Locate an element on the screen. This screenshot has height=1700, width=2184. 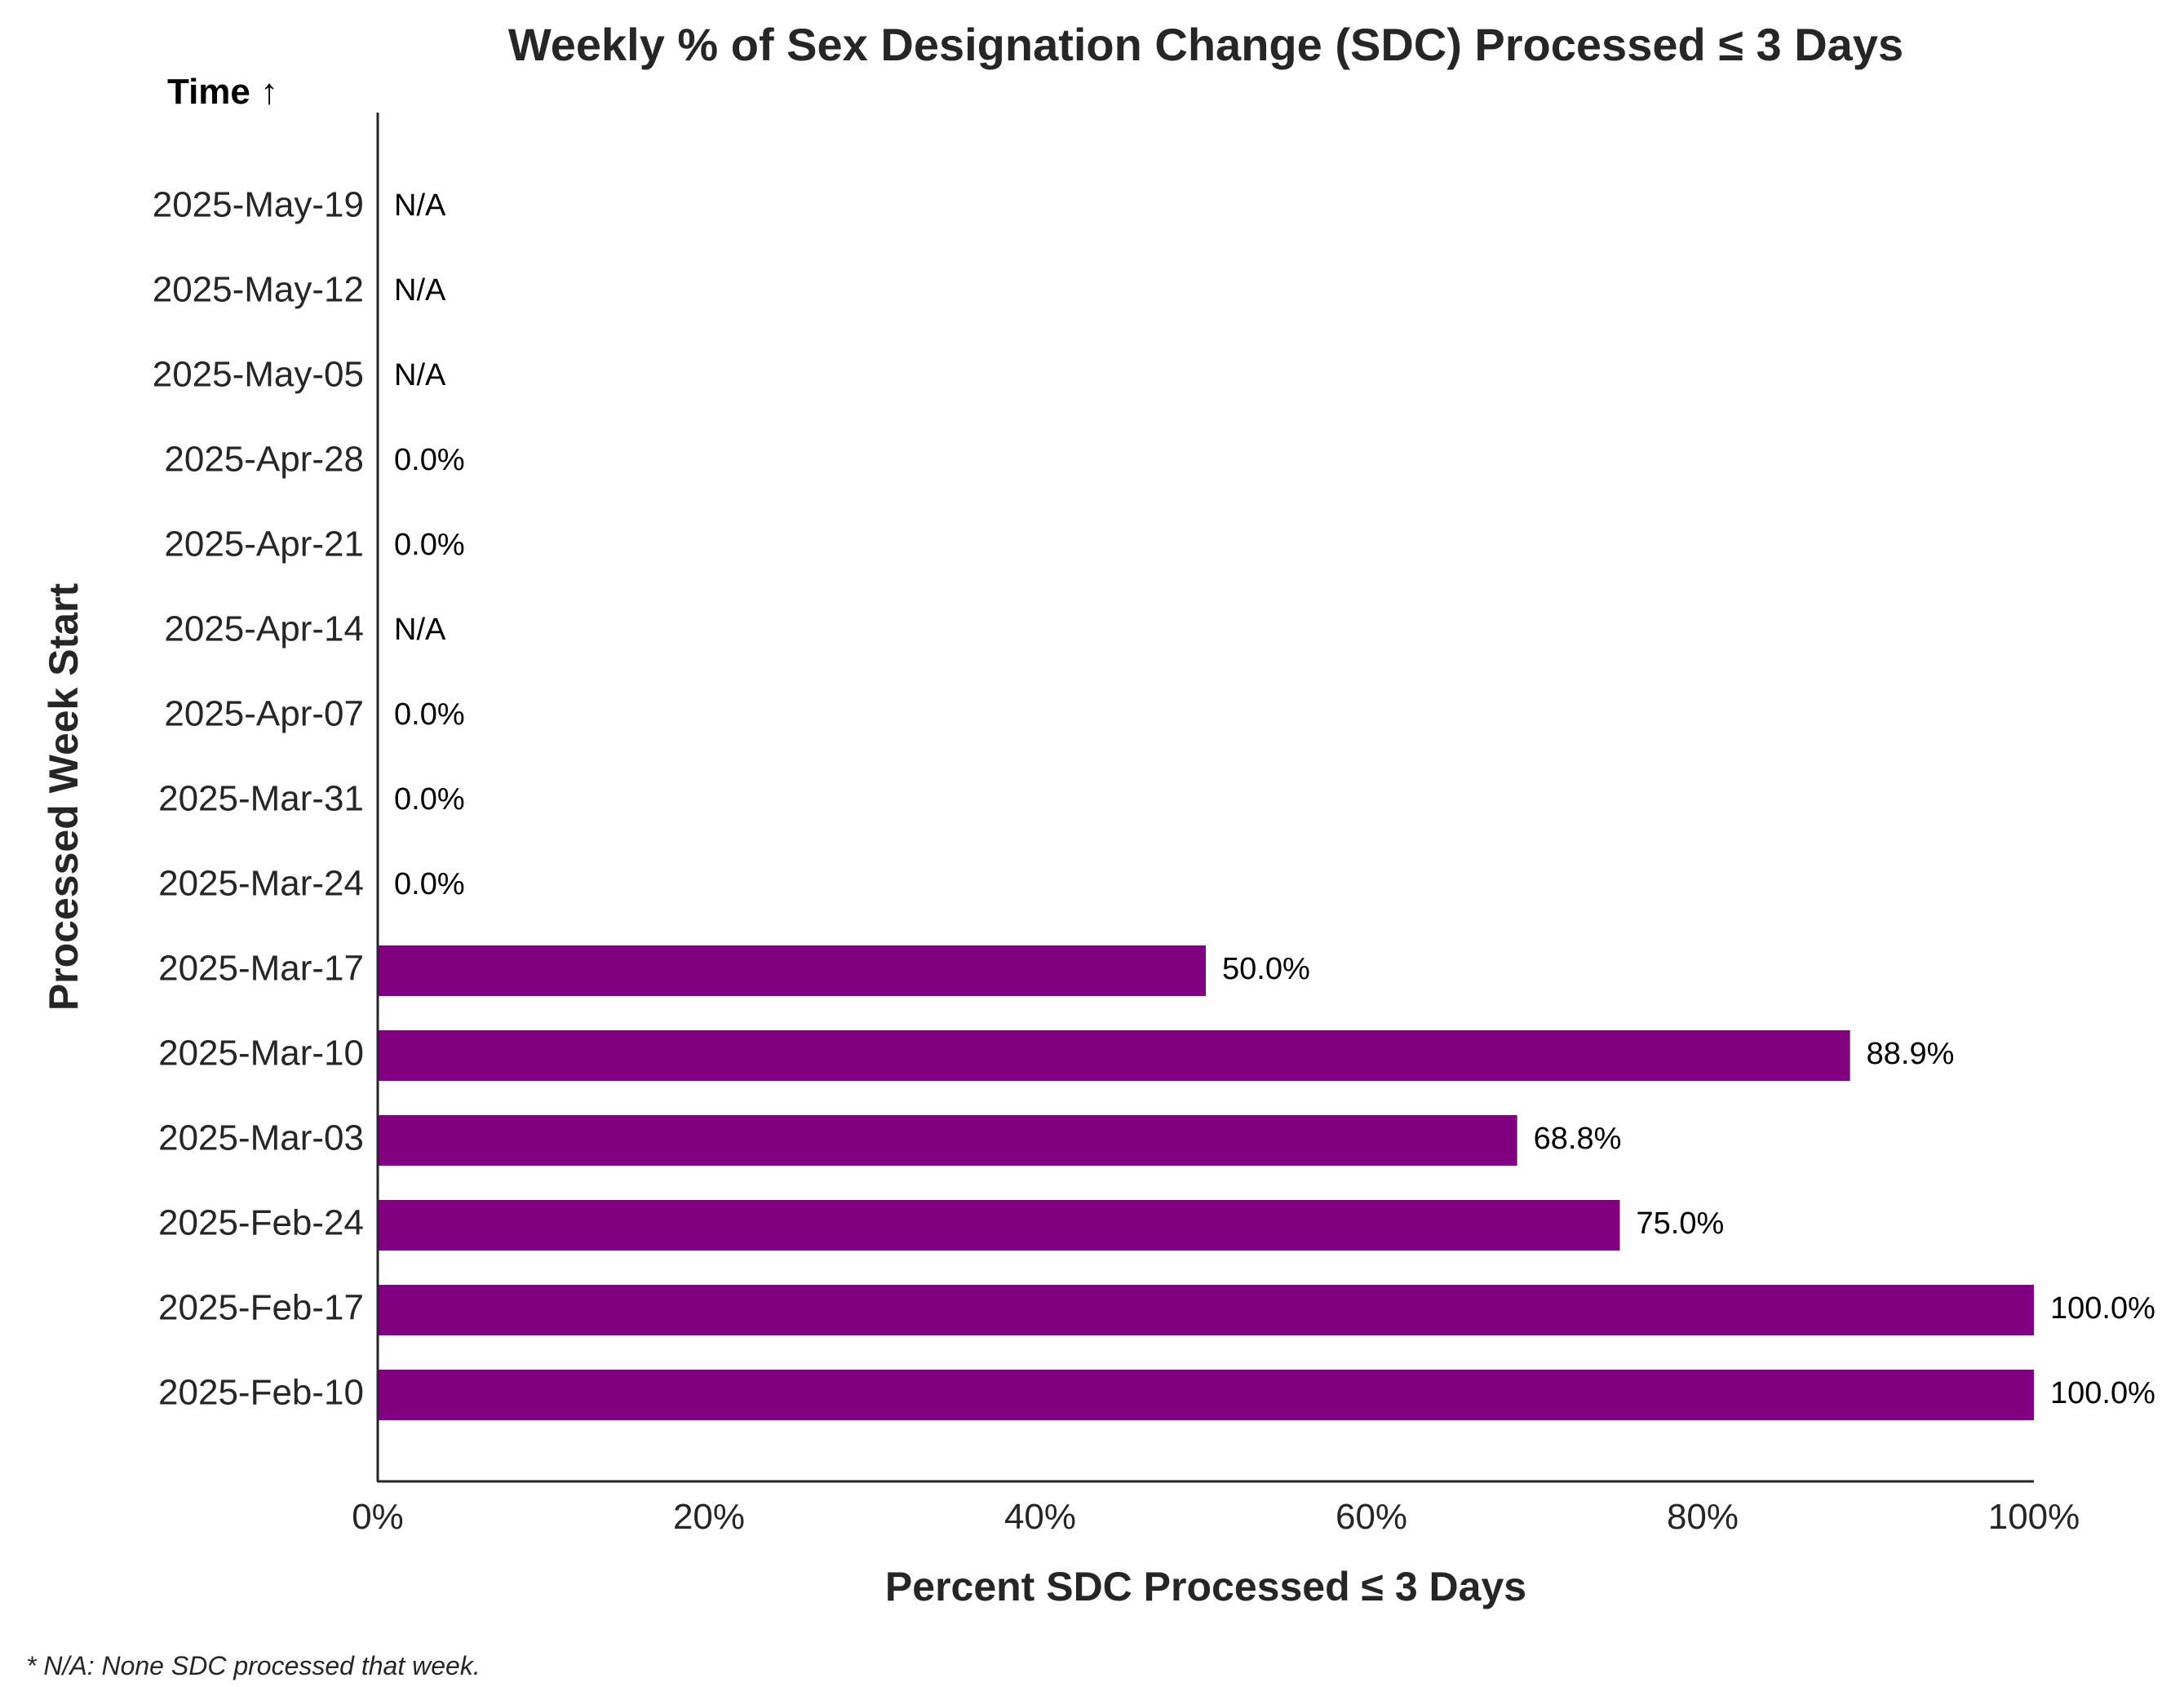
y-tick-label: 2025-Mar-31 is located at coordinates (261, 799).